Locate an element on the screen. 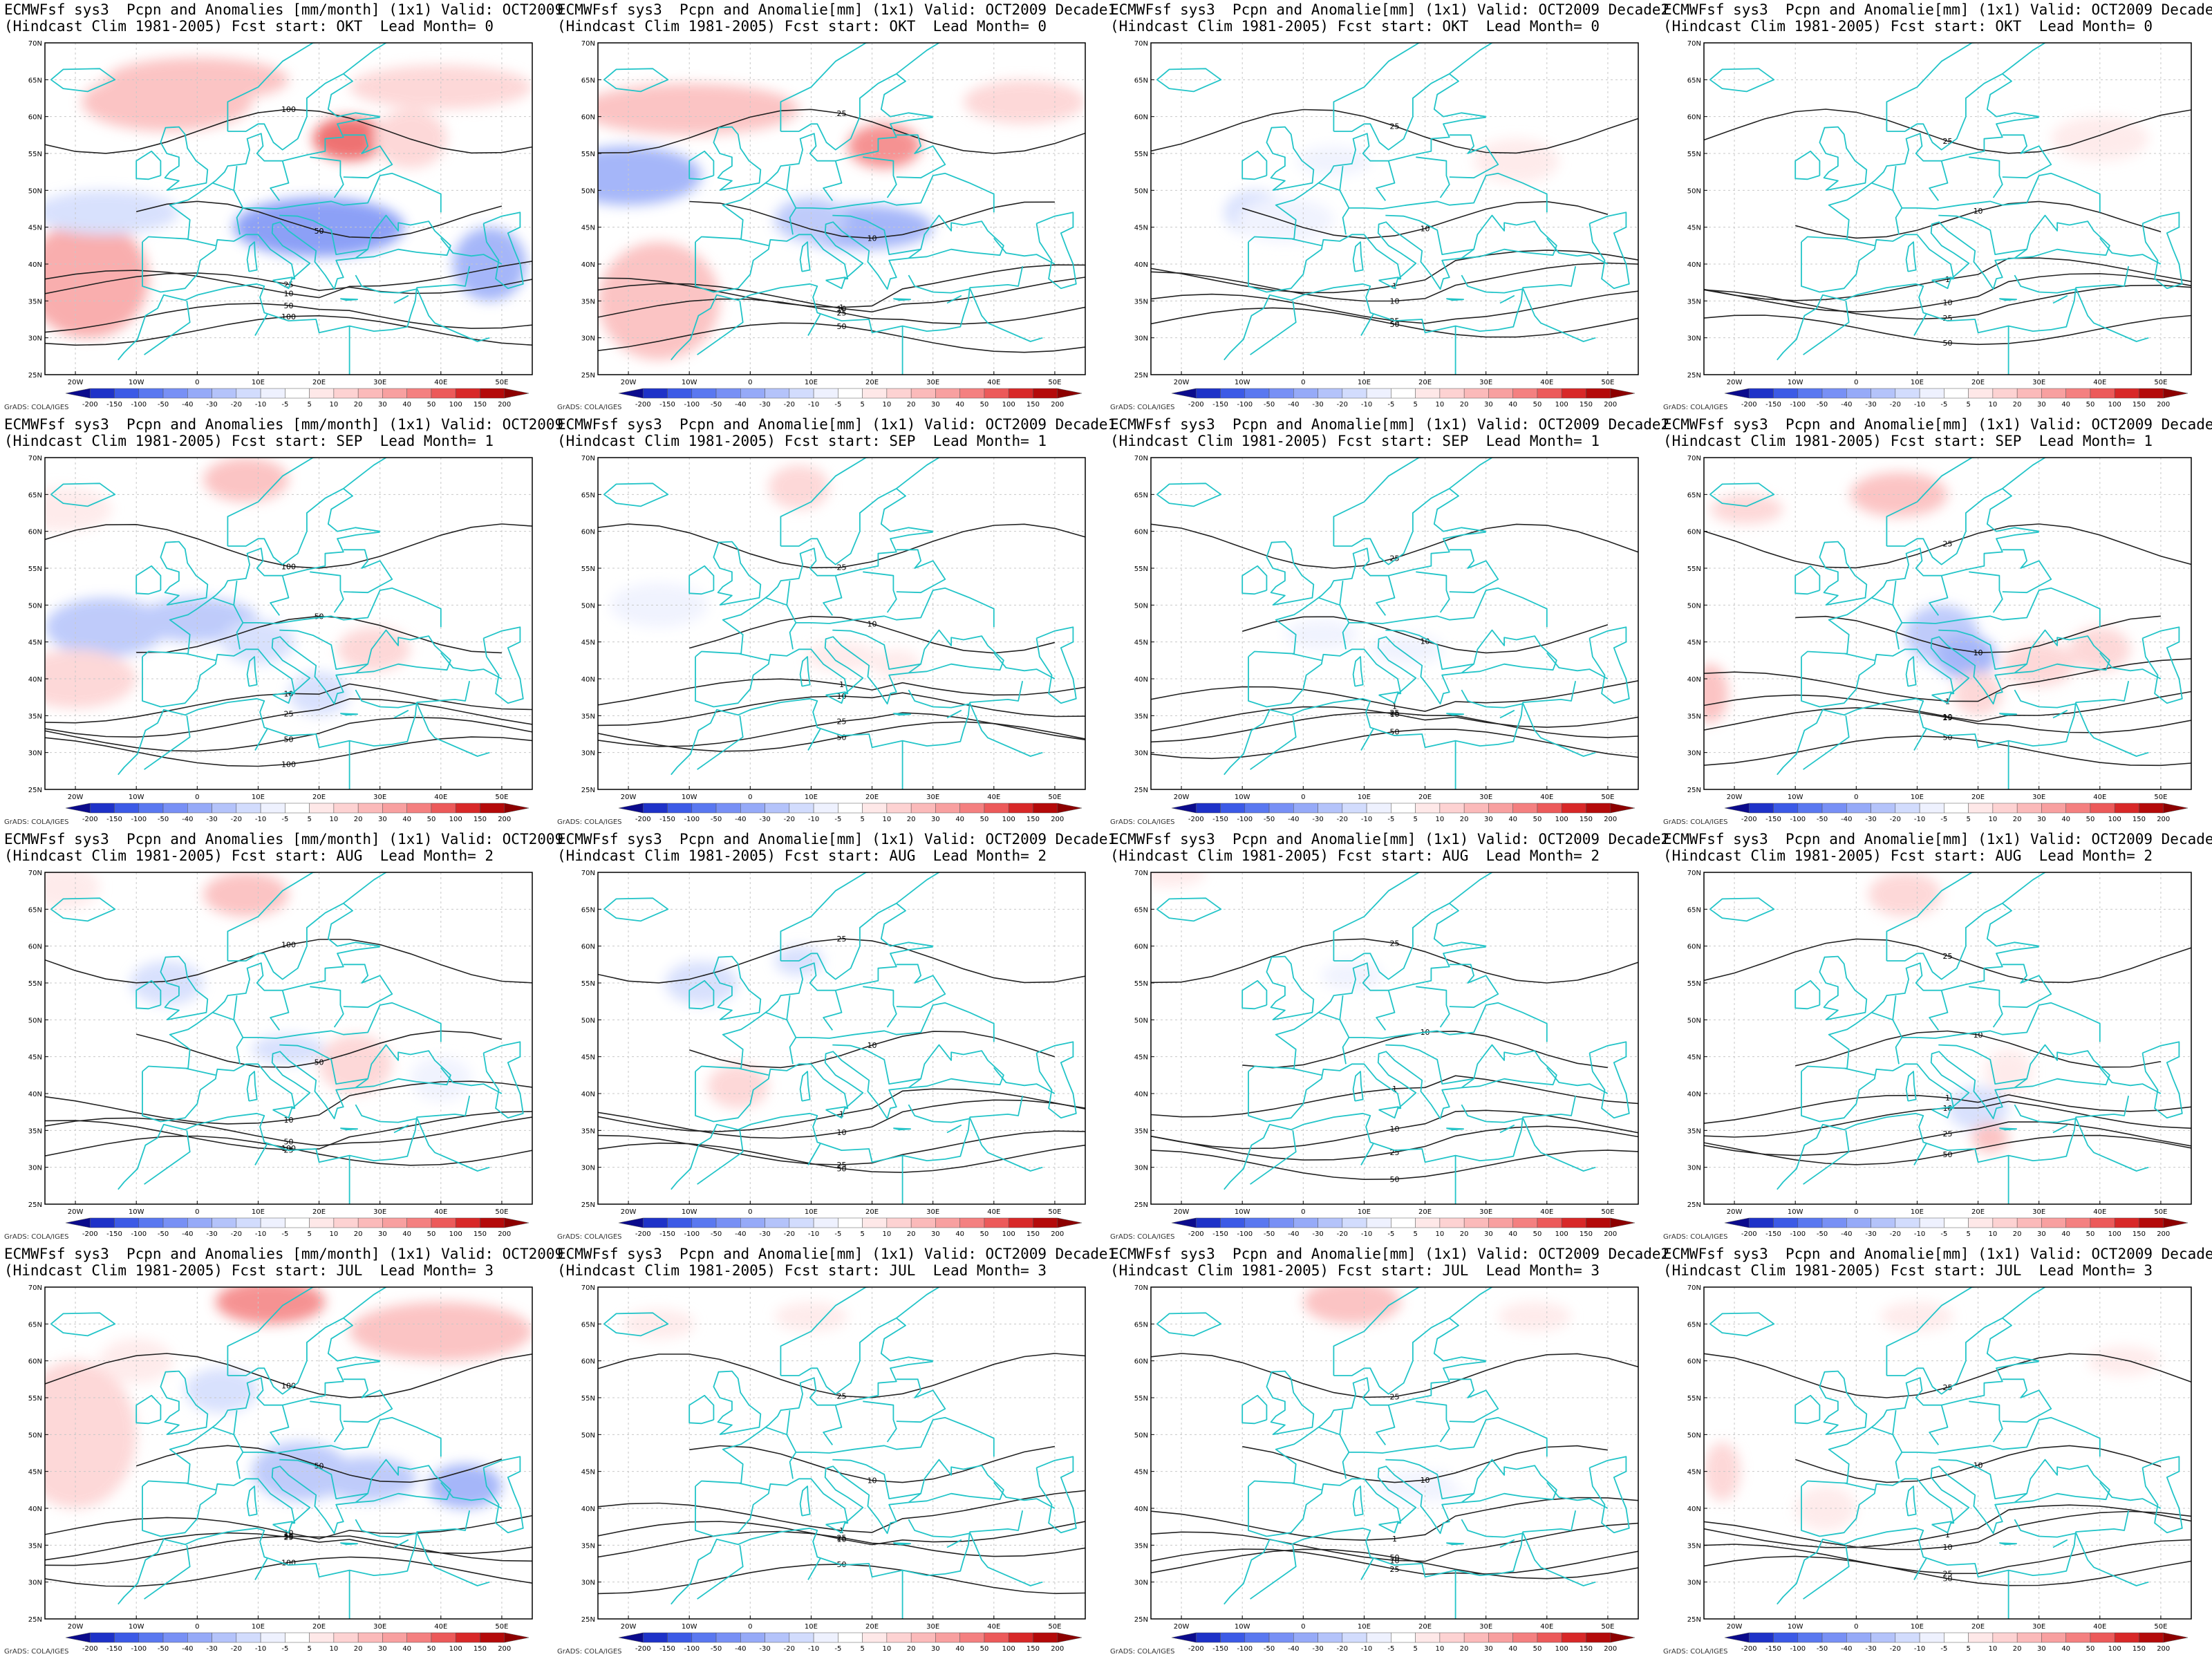 This screenshot has height=1659, width=2212. map-frame is located at coordinates (289, 623).